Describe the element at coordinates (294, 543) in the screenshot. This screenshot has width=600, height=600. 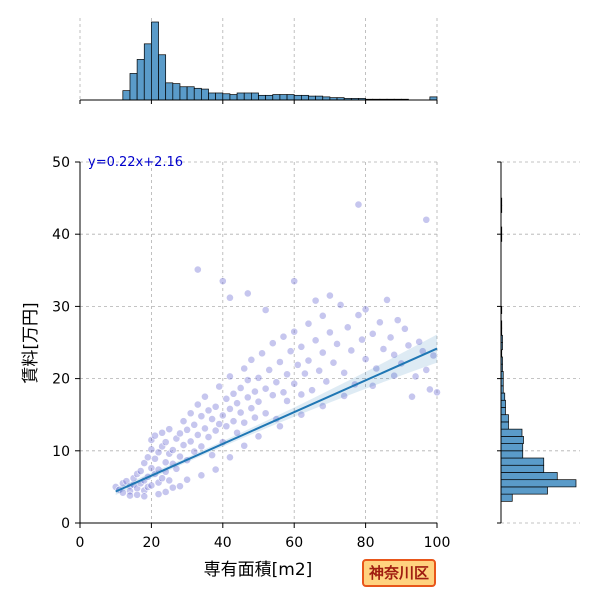
I see `x-tick-label: 60` at that location.